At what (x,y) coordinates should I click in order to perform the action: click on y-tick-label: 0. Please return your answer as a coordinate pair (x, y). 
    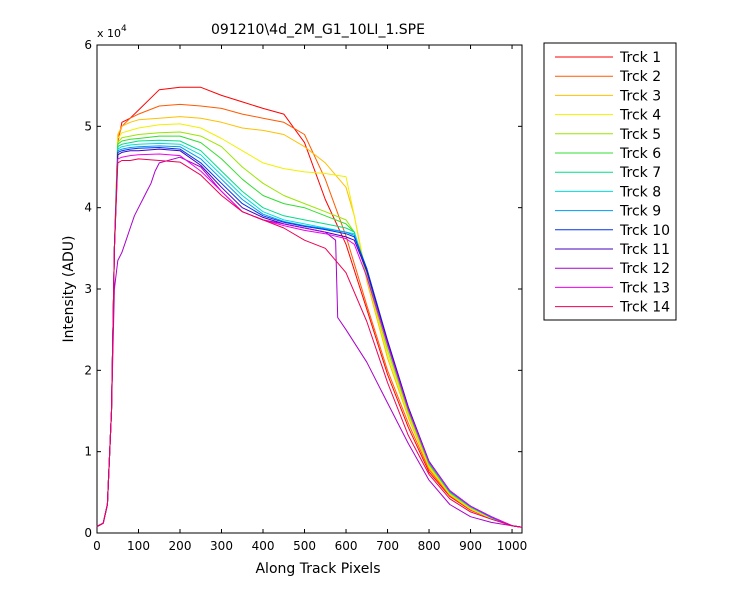
    Looking at the image, I should click on (88, 533).